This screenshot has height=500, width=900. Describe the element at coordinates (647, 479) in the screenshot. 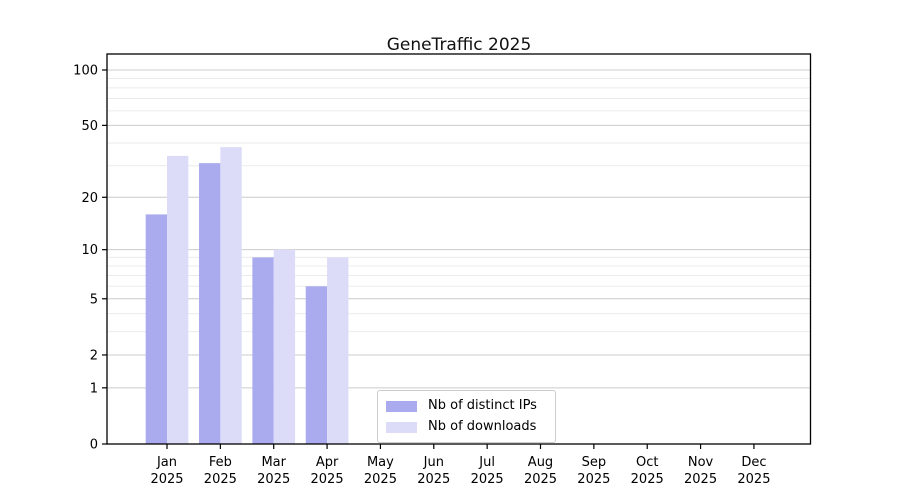

I see `x-tick-label-oct-year: 2025` at that location.